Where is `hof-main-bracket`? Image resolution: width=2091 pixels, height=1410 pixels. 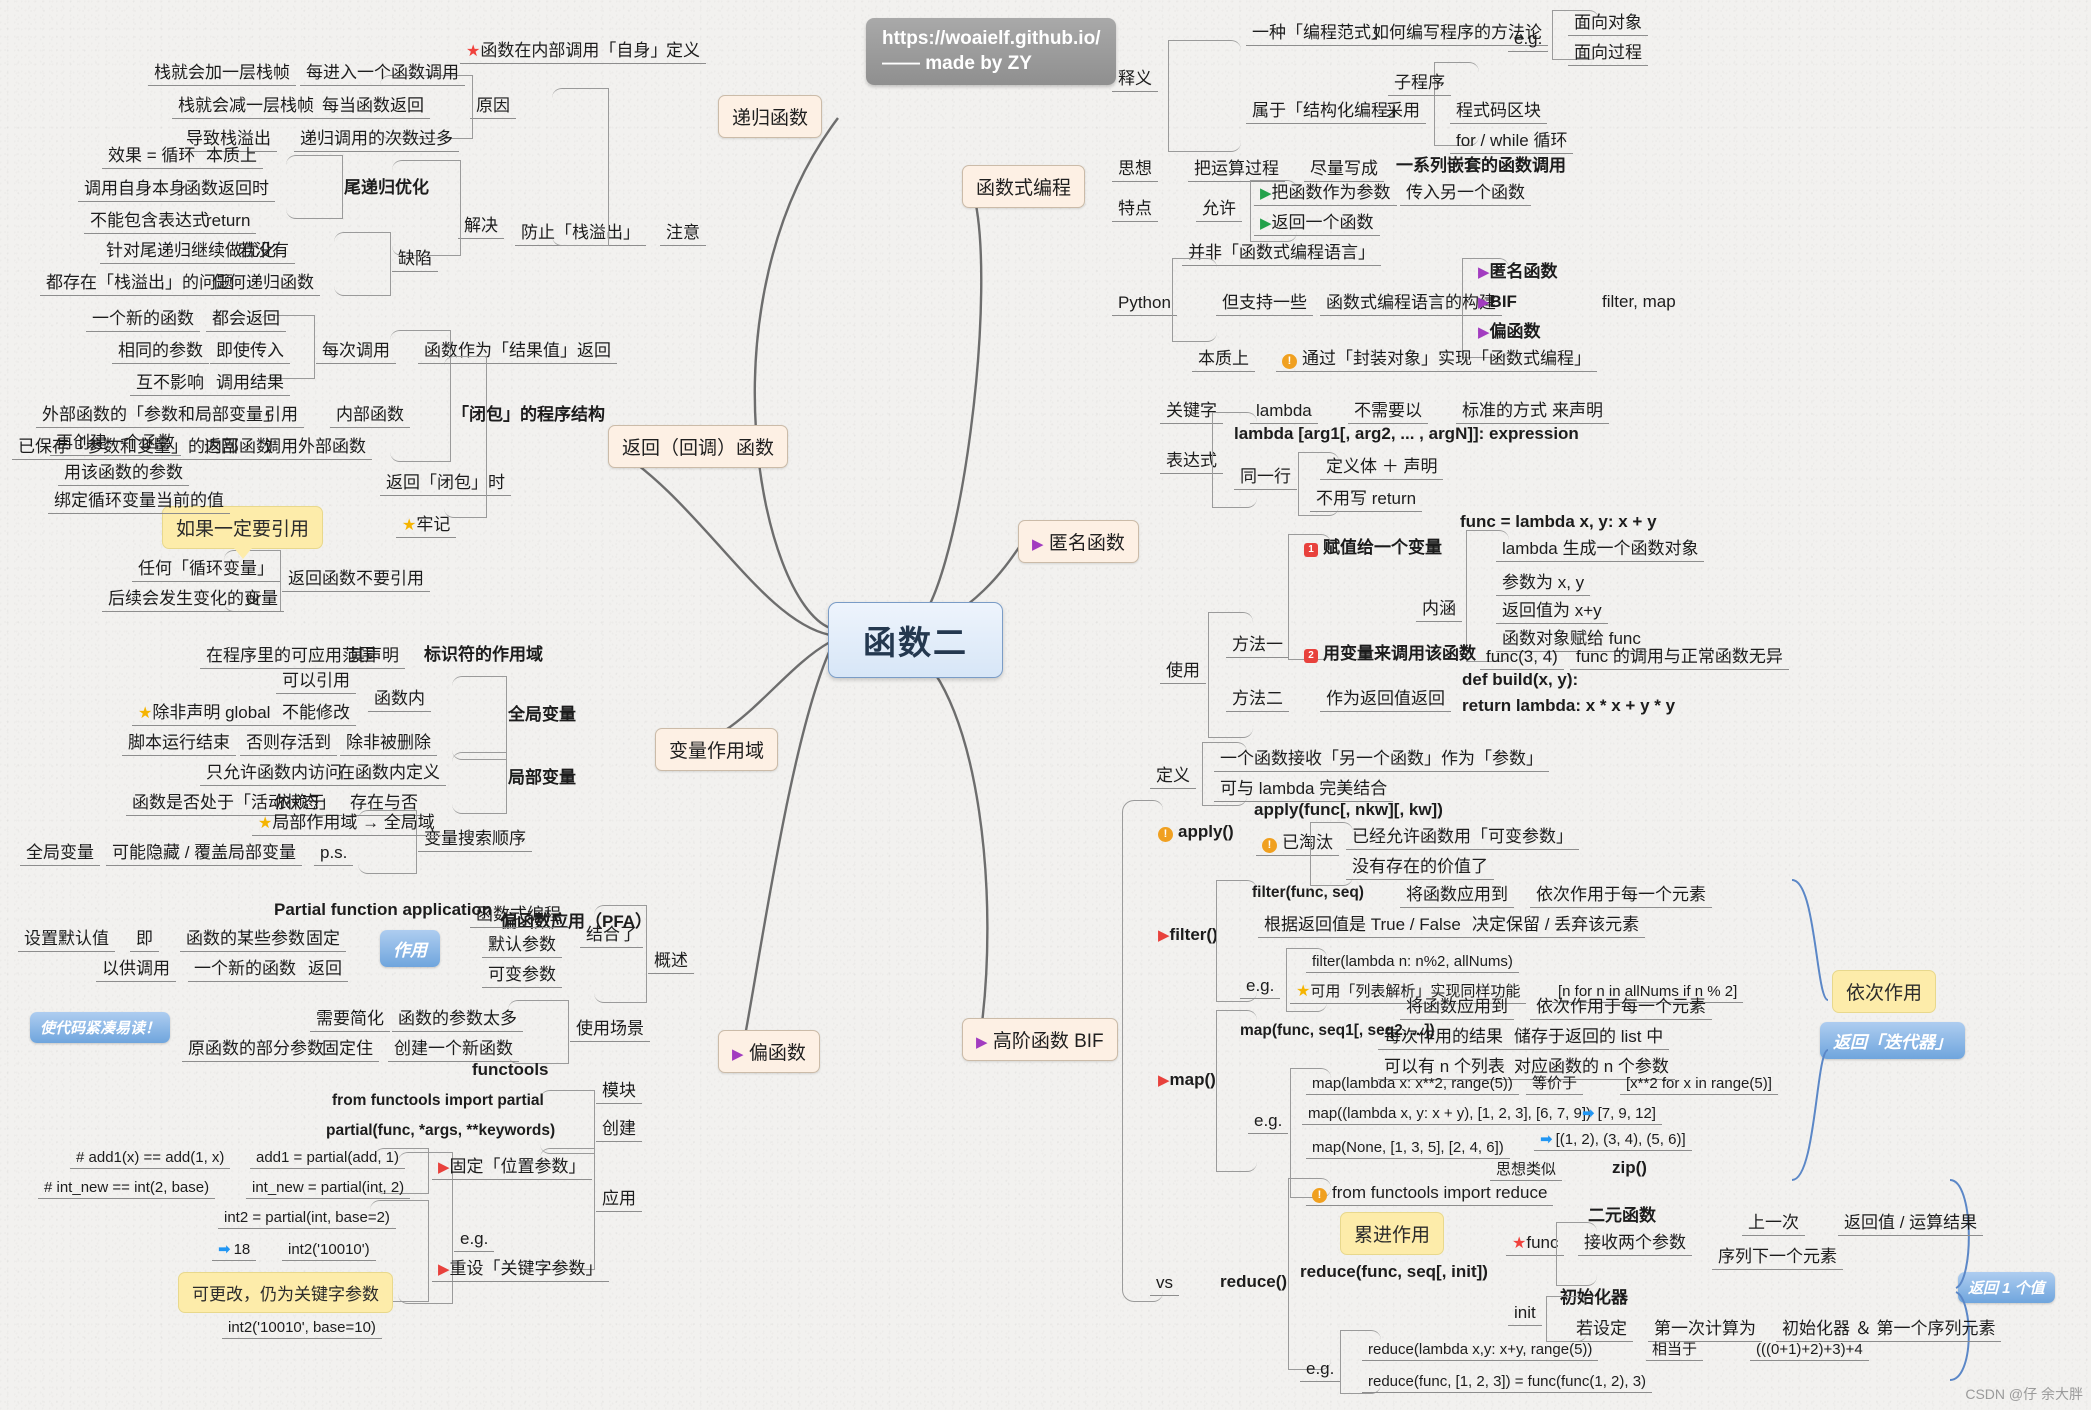 hof-main-bracket is located at coordinates (1142, 1051).